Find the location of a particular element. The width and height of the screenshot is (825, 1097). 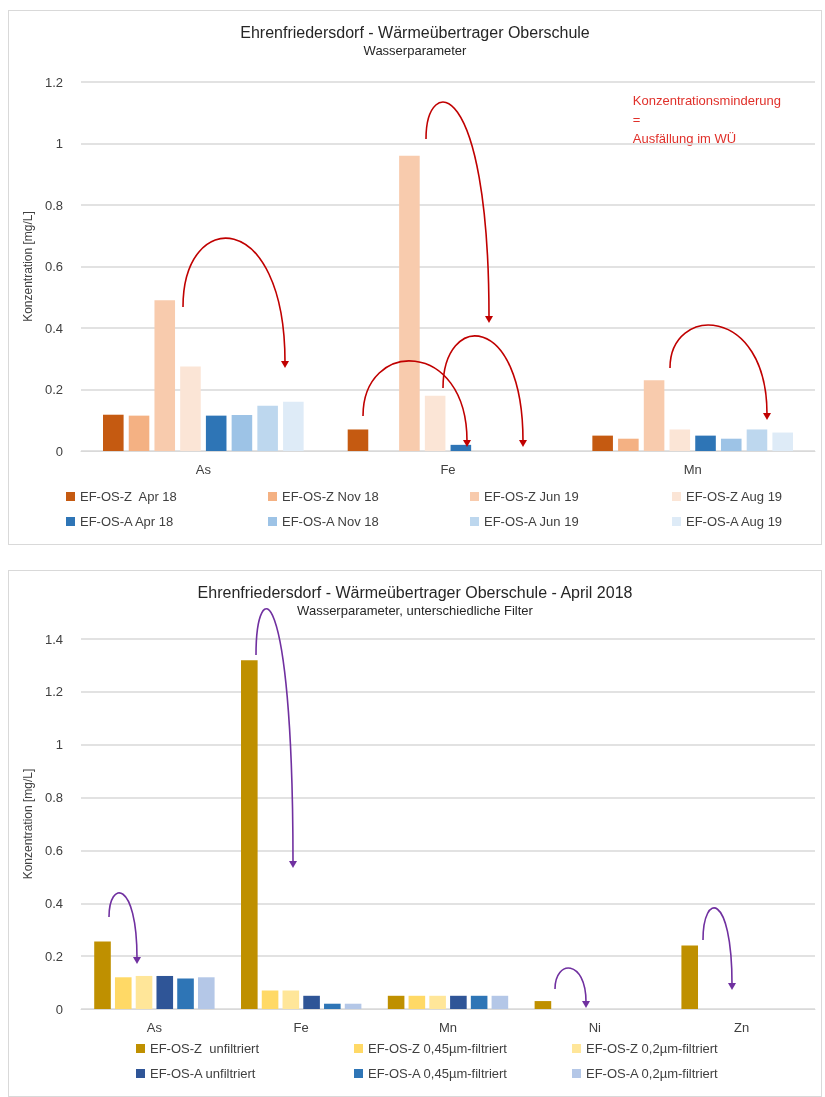

legend-label: EF-OS-Z 0,45µm-filtriert is located at coordinates (438, 1048).